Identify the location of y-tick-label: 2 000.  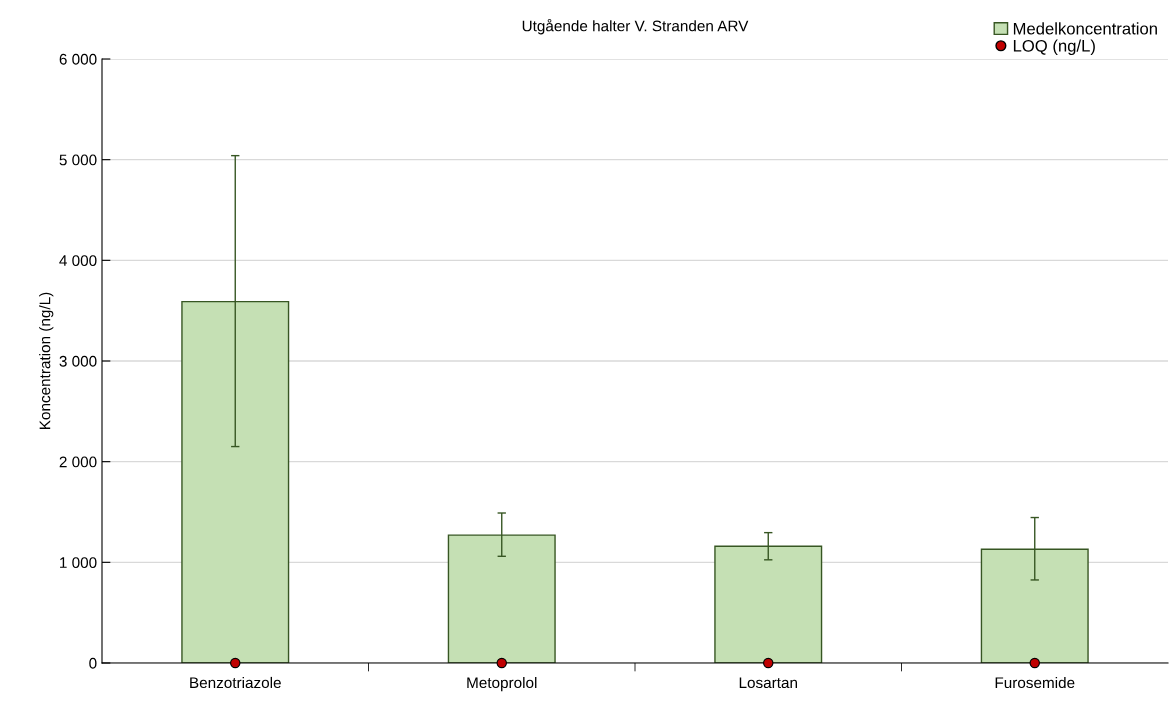
(78, 462).